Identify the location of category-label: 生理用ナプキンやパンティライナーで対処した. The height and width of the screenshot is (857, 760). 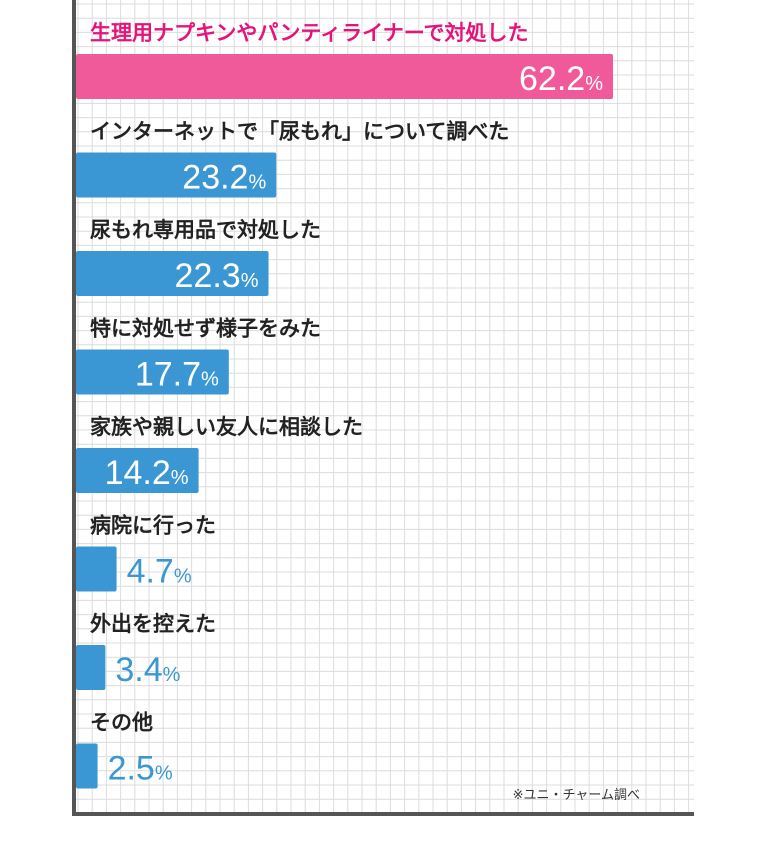
(309, 33).